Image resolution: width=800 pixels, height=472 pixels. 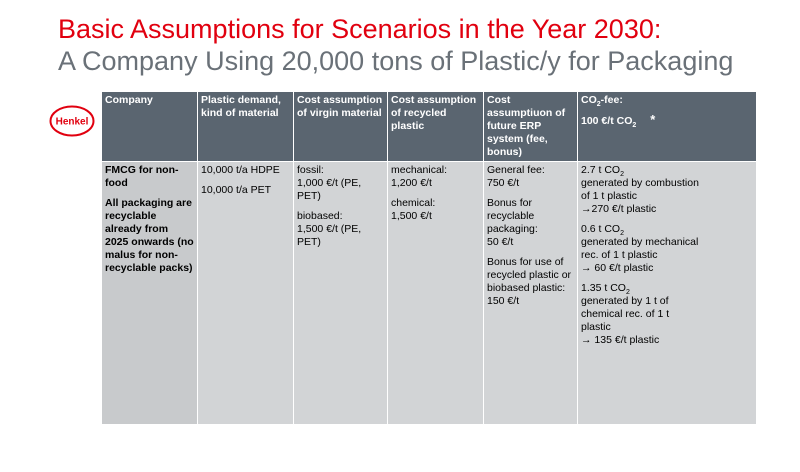 What do you see at coordinates (340, 126) in the screenshot?
I see `header-cost-virgin: Cost assumption of virgin material` at bounding box center [340, 126].